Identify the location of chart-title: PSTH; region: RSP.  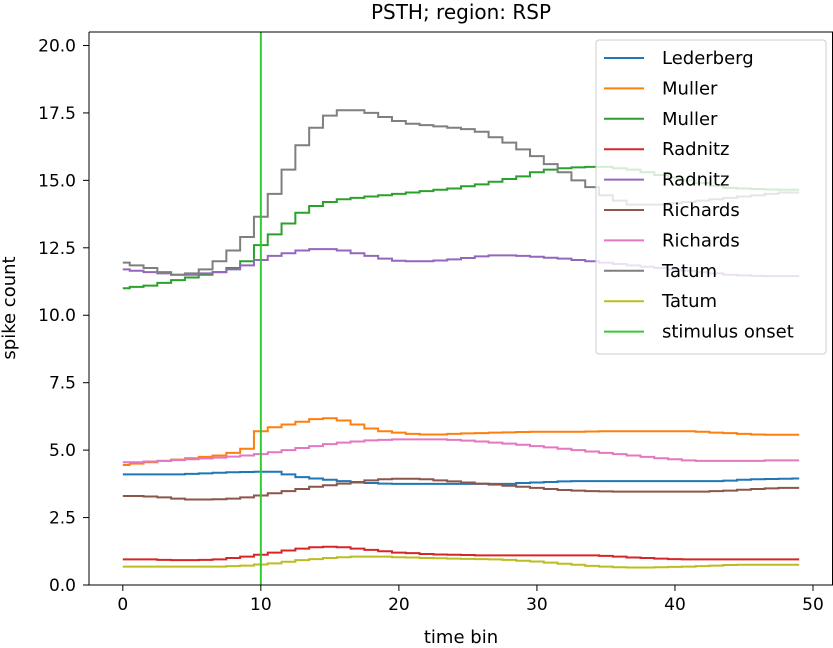
(461, 12).